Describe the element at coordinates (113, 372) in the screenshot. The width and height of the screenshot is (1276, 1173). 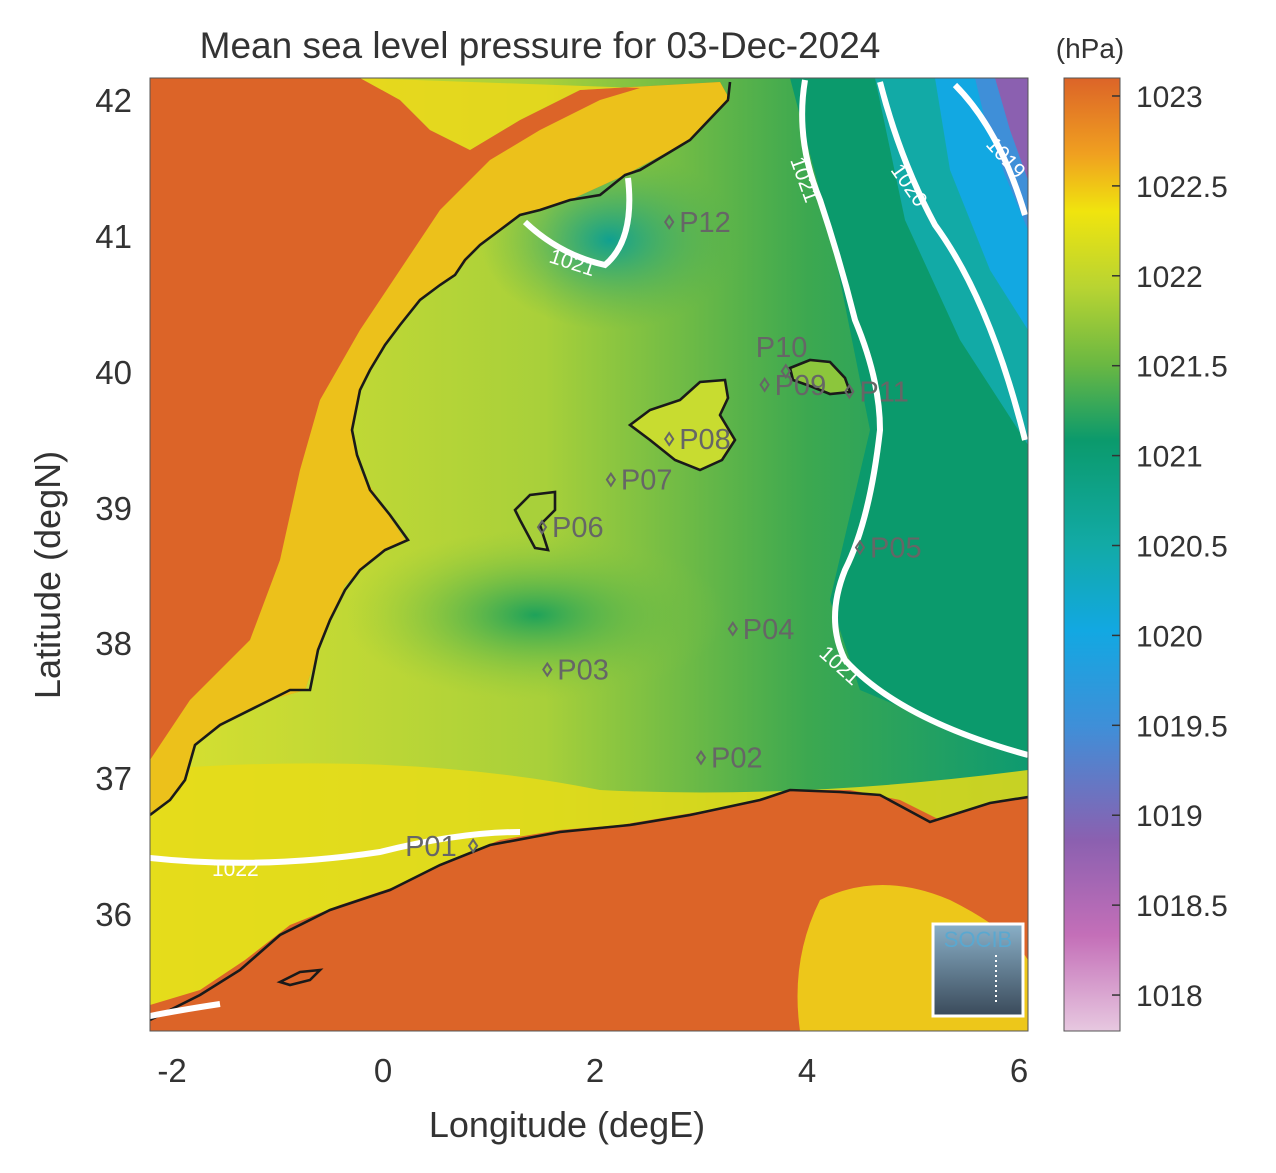
I see `y-tick-label: 40` at that location.